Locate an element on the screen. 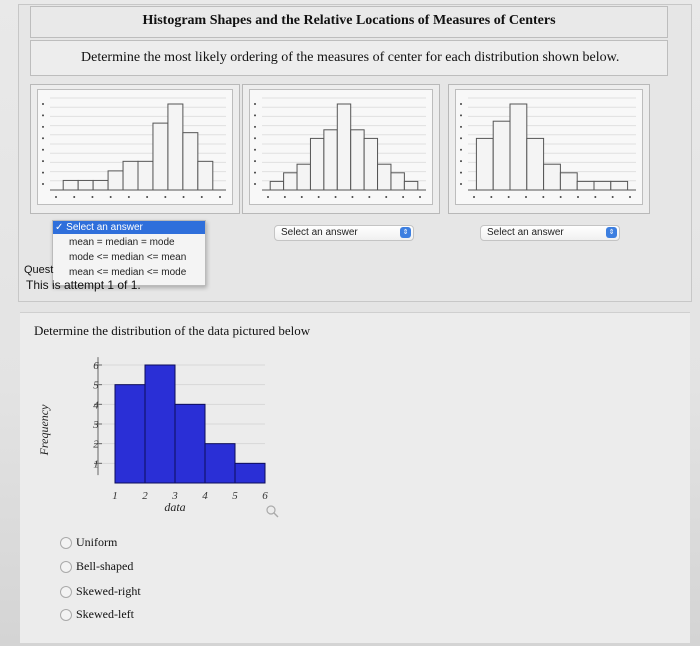  answer-select-2: Select an answer ⇕ is located at coordinates (344, 233).